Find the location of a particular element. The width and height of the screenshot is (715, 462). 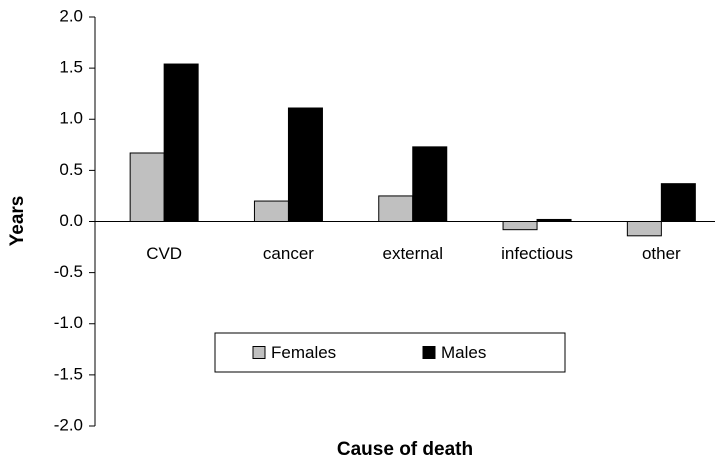

y-tick-label: -1.5 is located at coordinates (68, 373).